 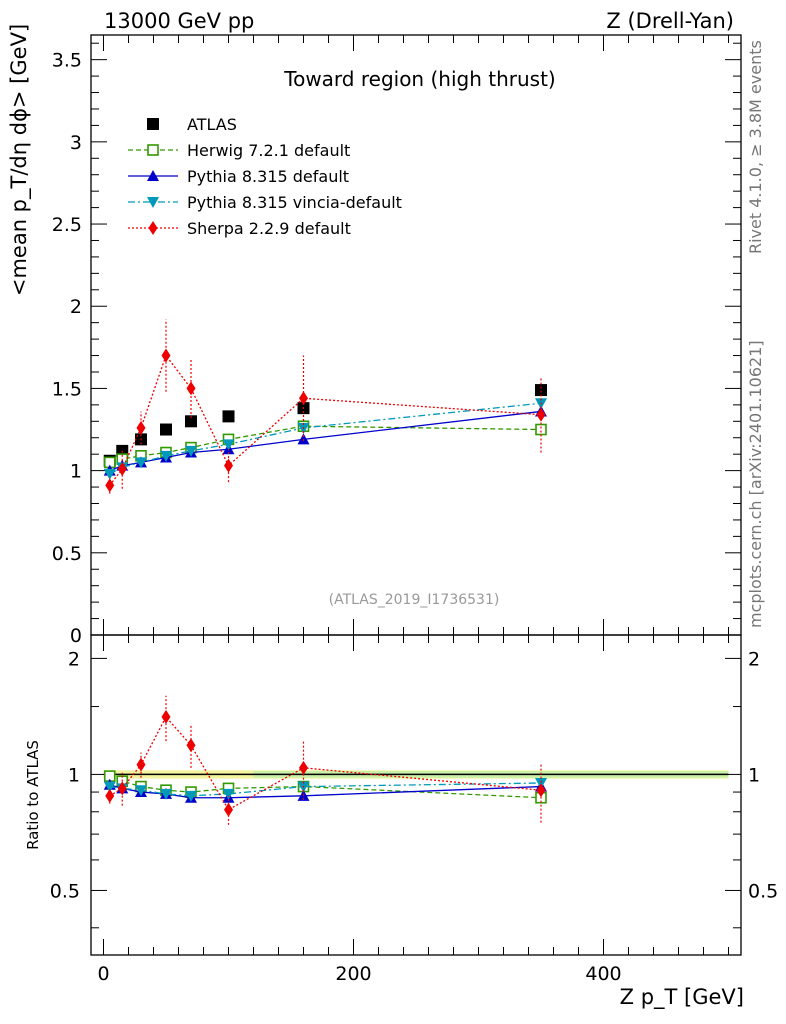 What do you see at coordinates (416, 774) in the screenshot?
I see `ratio-reference-band` at bounding box center [416, 774].